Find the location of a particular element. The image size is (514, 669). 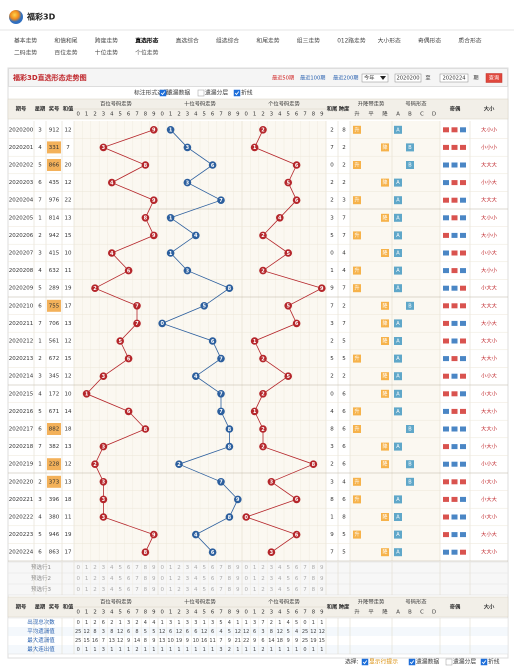

legend-option: 显示行提示 is located at coordinates (383, 662).